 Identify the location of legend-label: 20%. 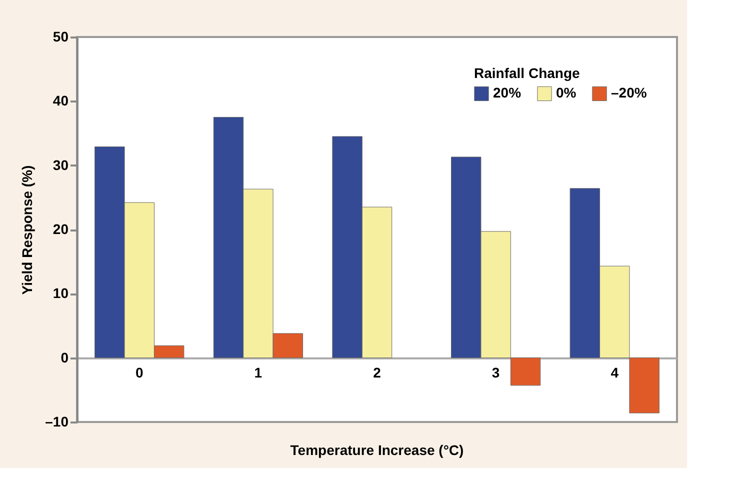
(507, 92).